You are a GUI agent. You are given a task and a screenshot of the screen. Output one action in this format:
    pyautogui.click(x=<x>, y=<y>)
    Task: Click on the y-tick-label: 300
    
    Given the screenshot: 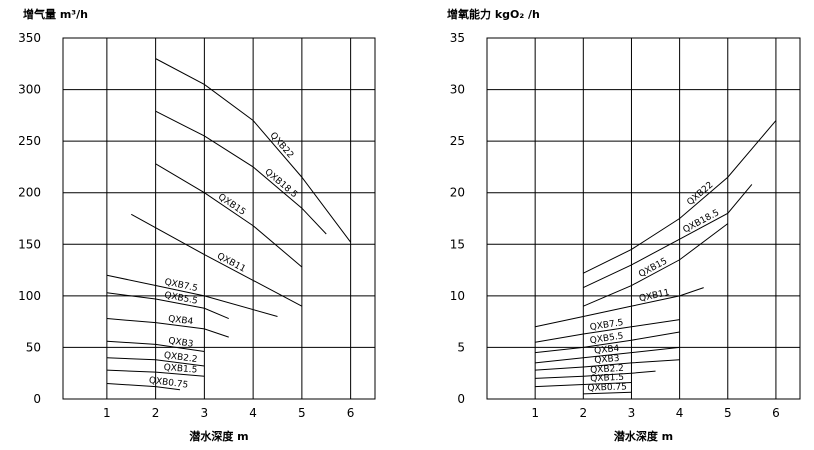 What is the action you would take?
    pyautogui.click(x=29, y=90)
    